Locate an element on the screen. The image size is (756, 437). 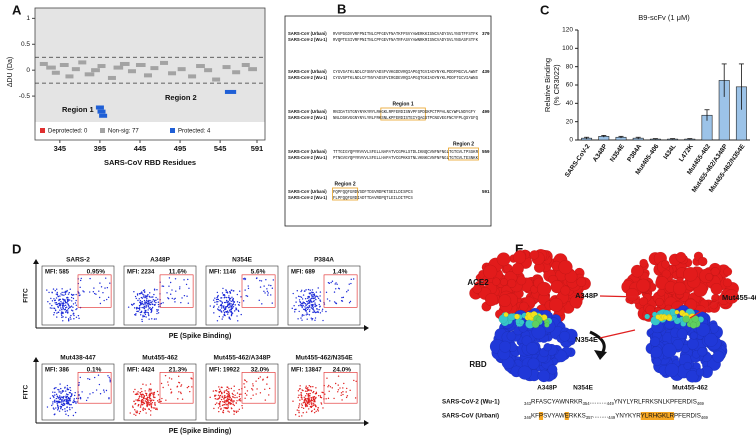
y-tick-label: 80 is located at coordinates (570, 66).